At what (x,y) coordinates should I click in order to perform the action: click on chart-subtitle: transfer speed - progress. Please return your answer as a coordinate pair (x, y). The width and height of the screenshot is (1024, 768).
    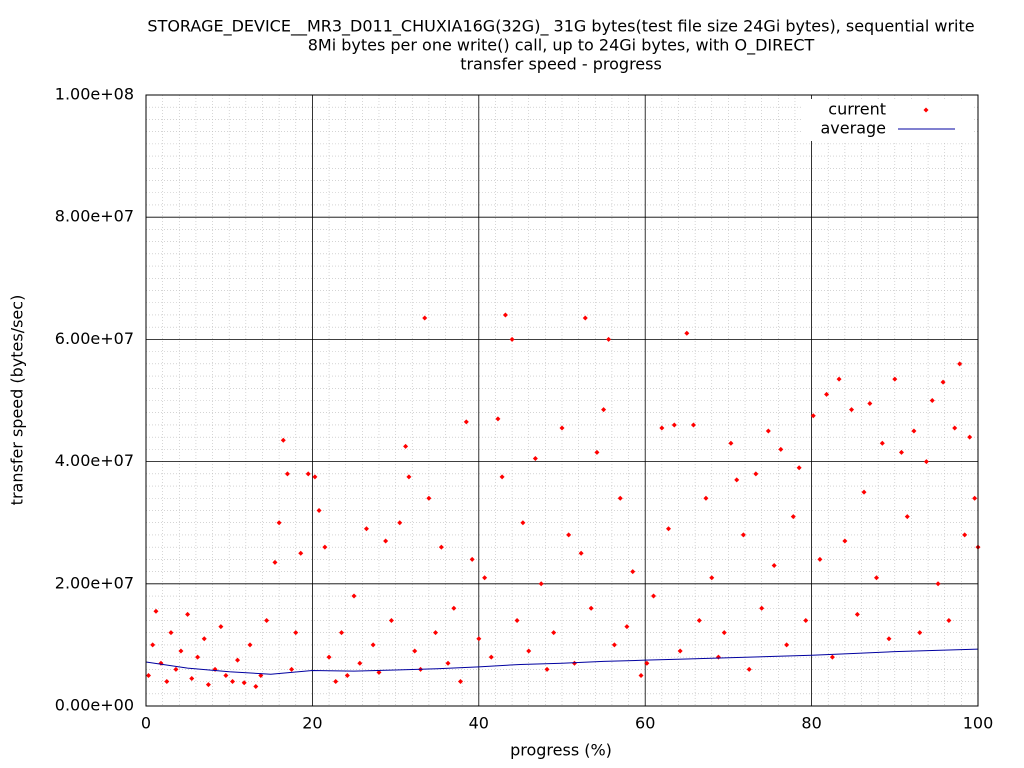
    Looking at the image, I should click on (561, 64).